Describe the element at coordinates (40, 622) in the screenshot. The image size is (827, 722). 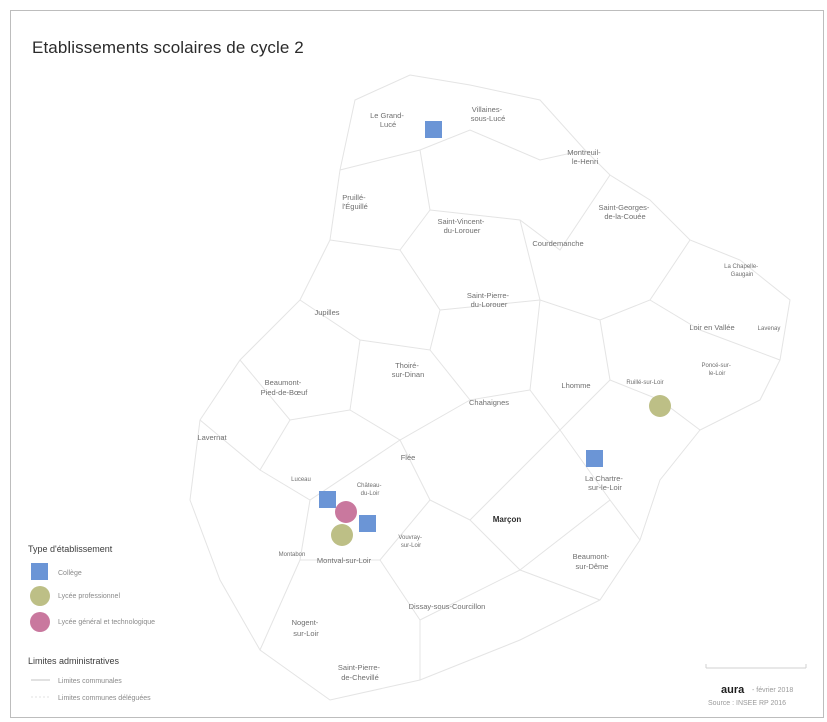
I see `legend-lycee-gt-swatch` at that location.